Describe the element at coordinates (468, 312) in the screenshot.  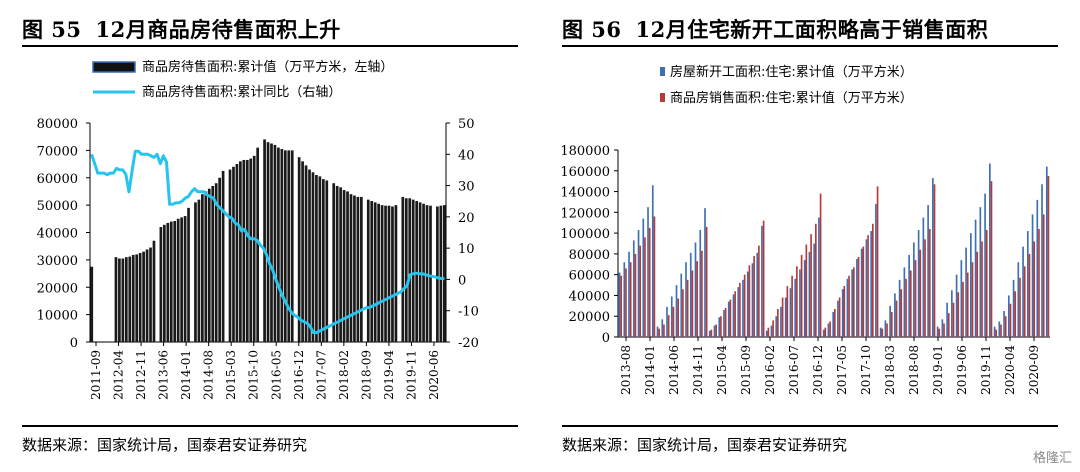
I see `right-tick-label: -10` at that location.